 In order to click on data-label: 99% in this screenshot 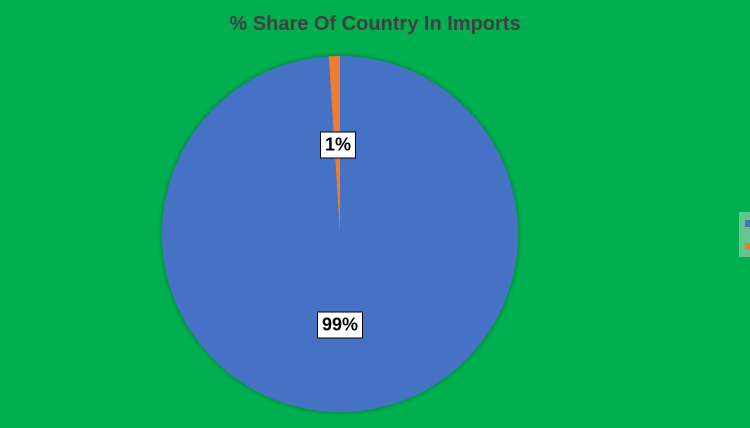, I will do `click(340, 325)`.